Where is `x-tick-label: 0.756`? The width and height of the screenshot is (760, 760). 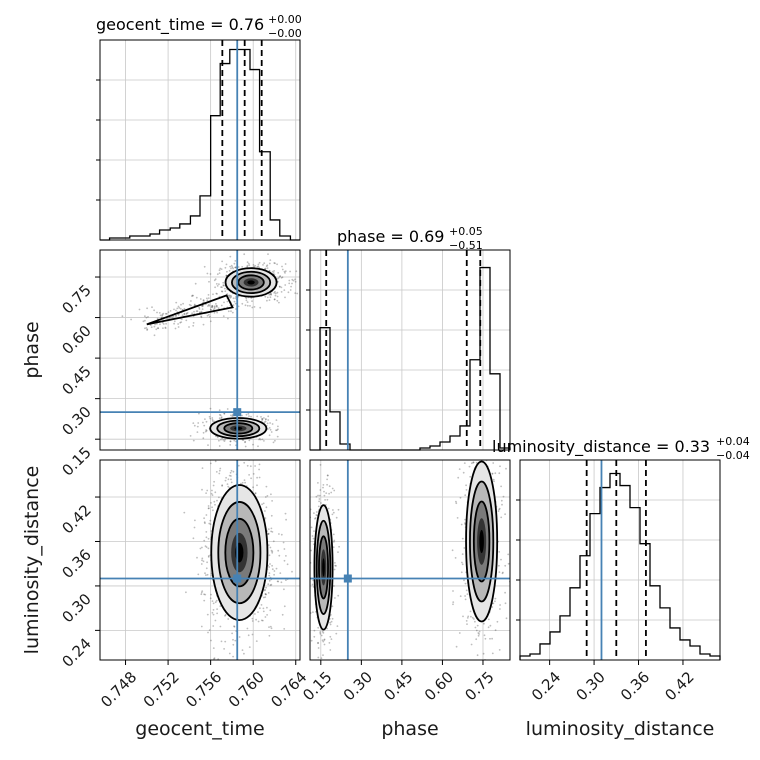
x-tick-label: 0.756 is located at coordinates (203, 689).